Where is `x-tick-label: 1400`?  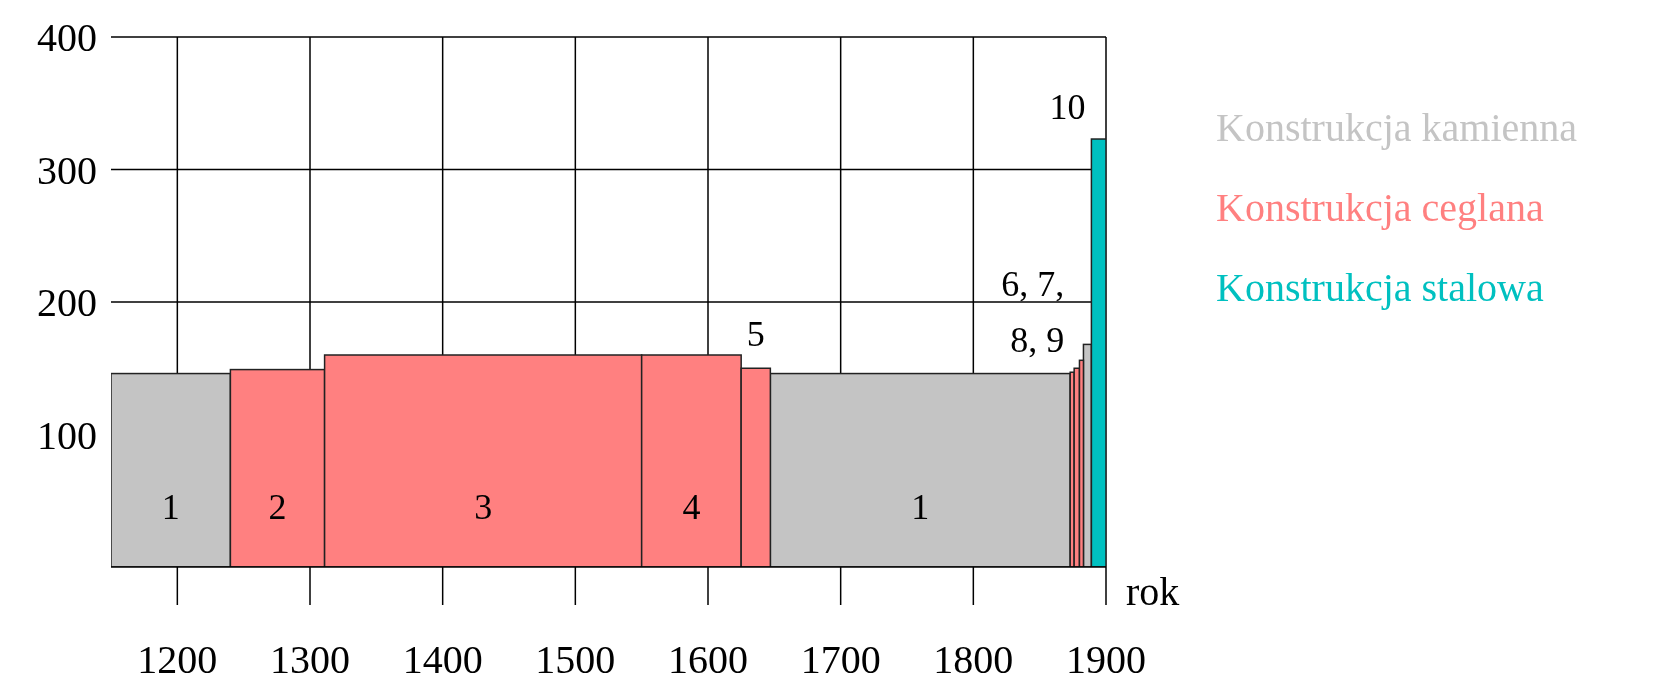
x-tick-label: 1400 is located at coordinates (442, 660).